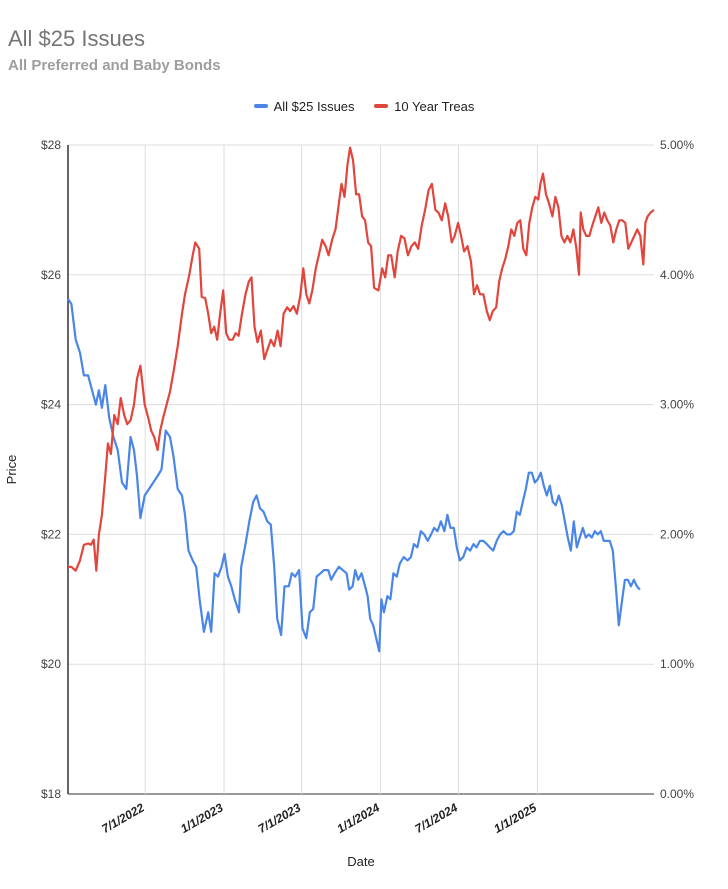 This screenshot has width=728, height=889. Describe the element at coordinates (364, 105) in the screenshot. I see `chart-legend: All $25 Issues 10 Year Treas` at that location.